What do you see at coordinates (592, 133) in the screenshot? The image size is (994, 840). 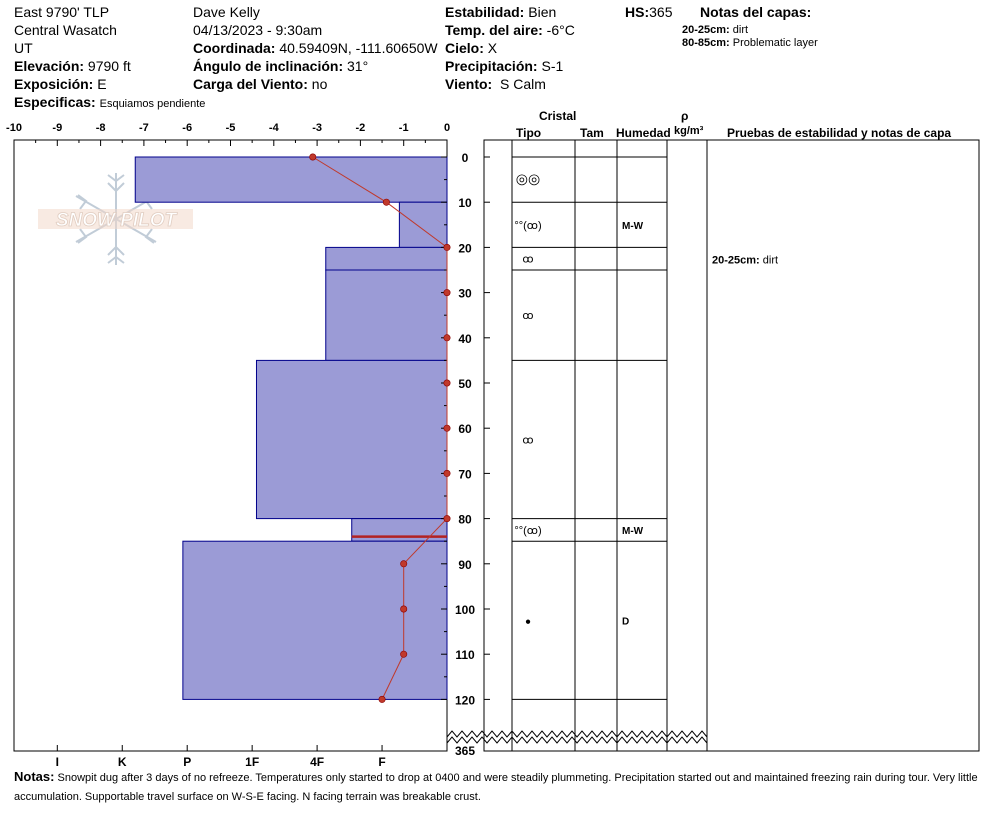 I see `size-header: Tam` at bounding box center [592, 133].